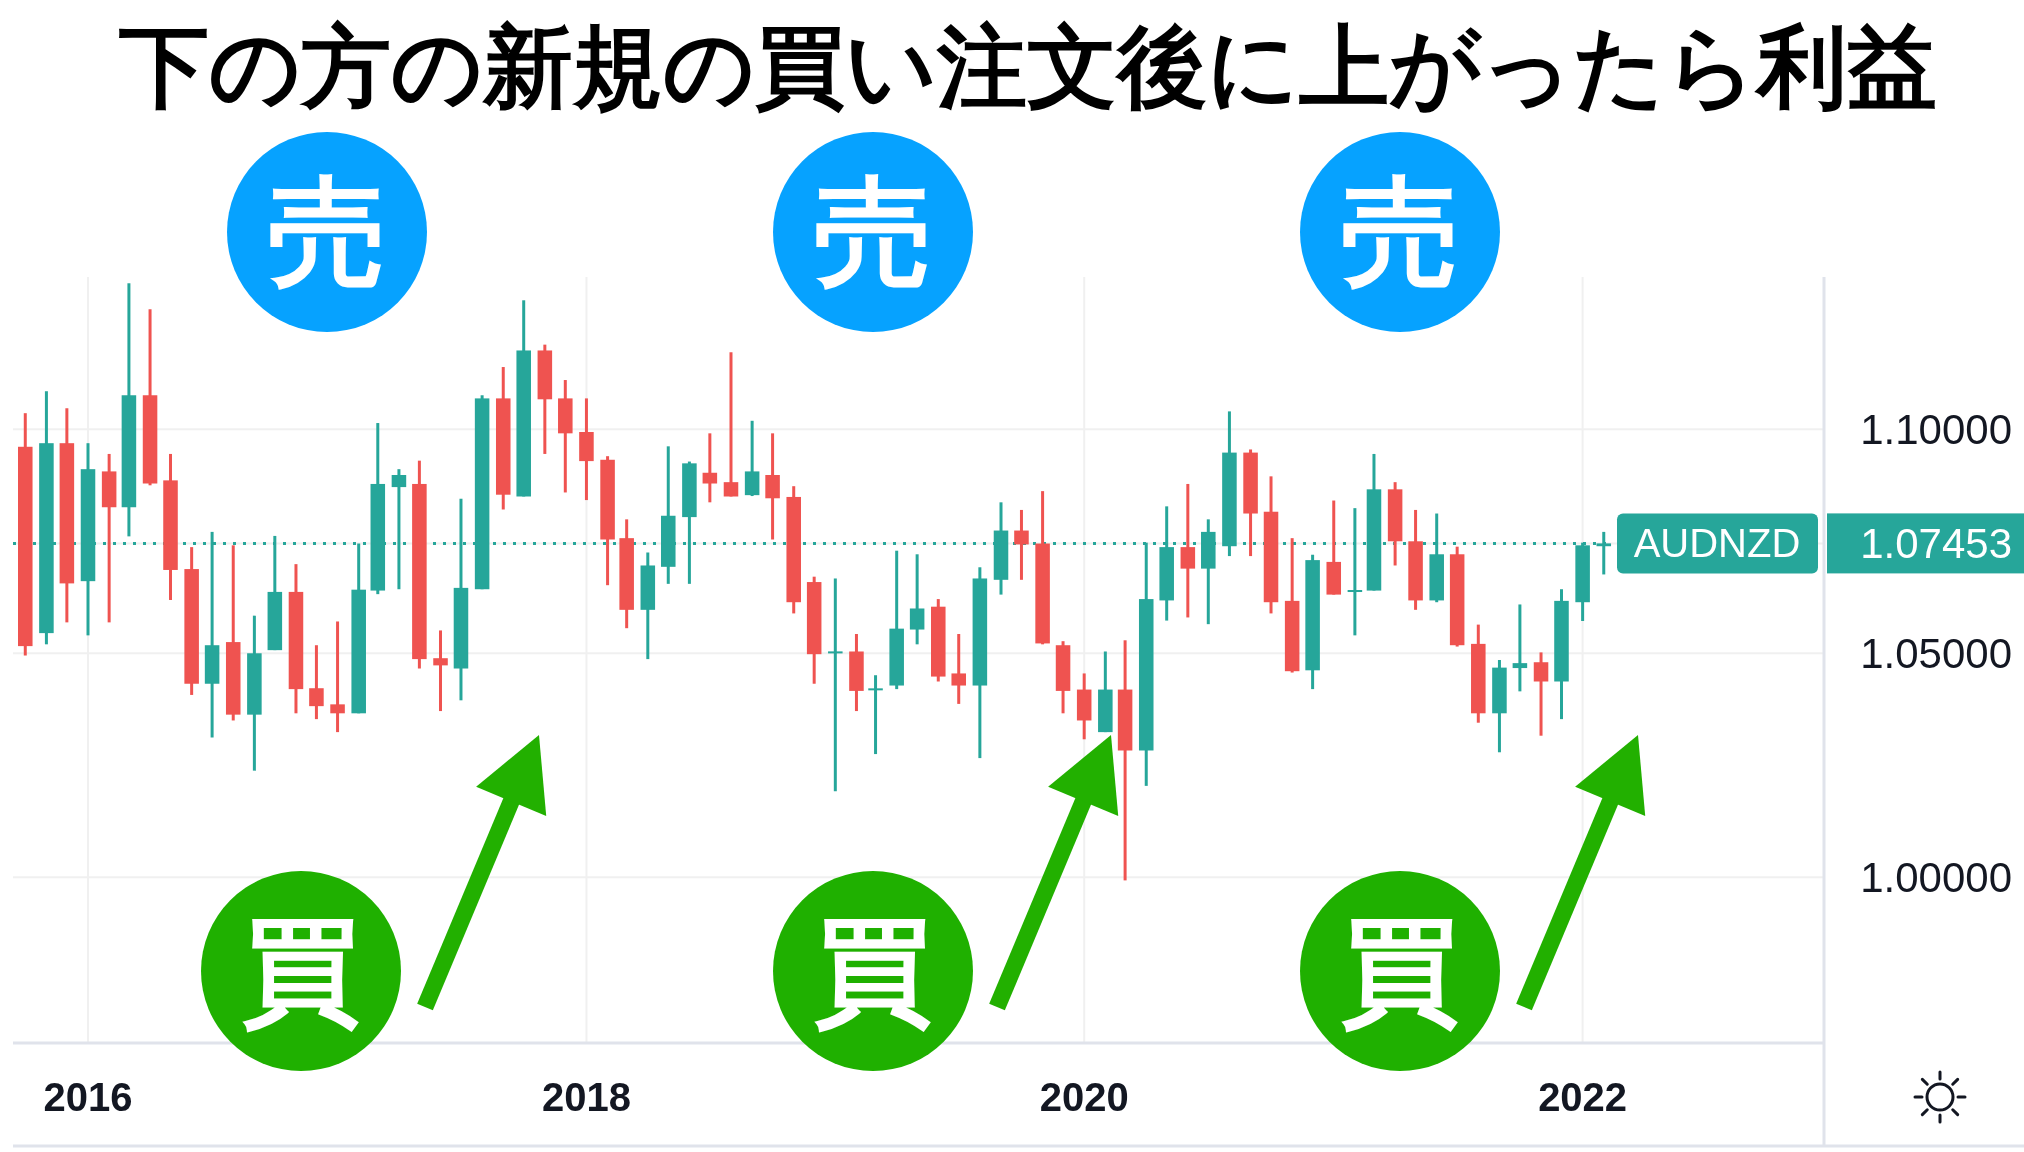 The height and width of the screenshot is (1152, 2024). Describe the element at coordinates (586, 1097) in the screenshot. I see `x-tick-label: 2018` at that location.